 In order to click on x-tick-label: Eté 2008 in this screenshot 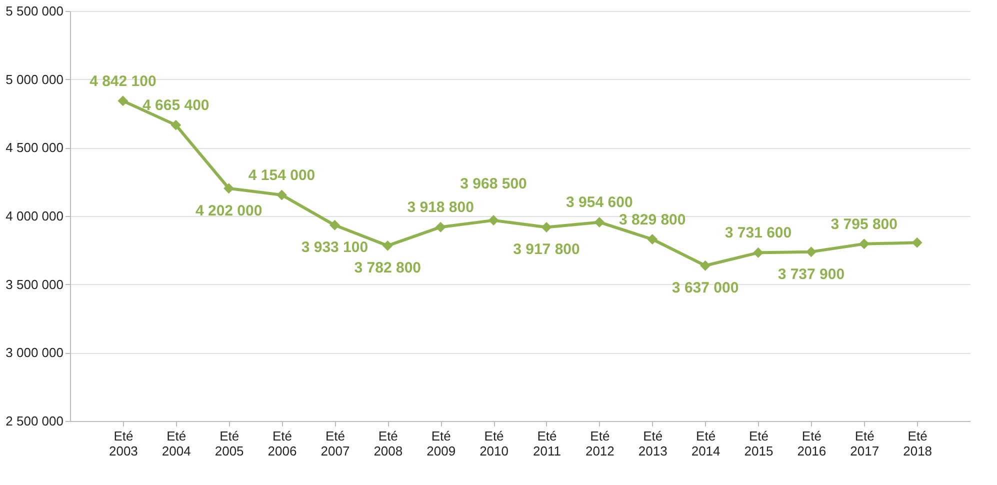, I will do `click(388, 443)`.